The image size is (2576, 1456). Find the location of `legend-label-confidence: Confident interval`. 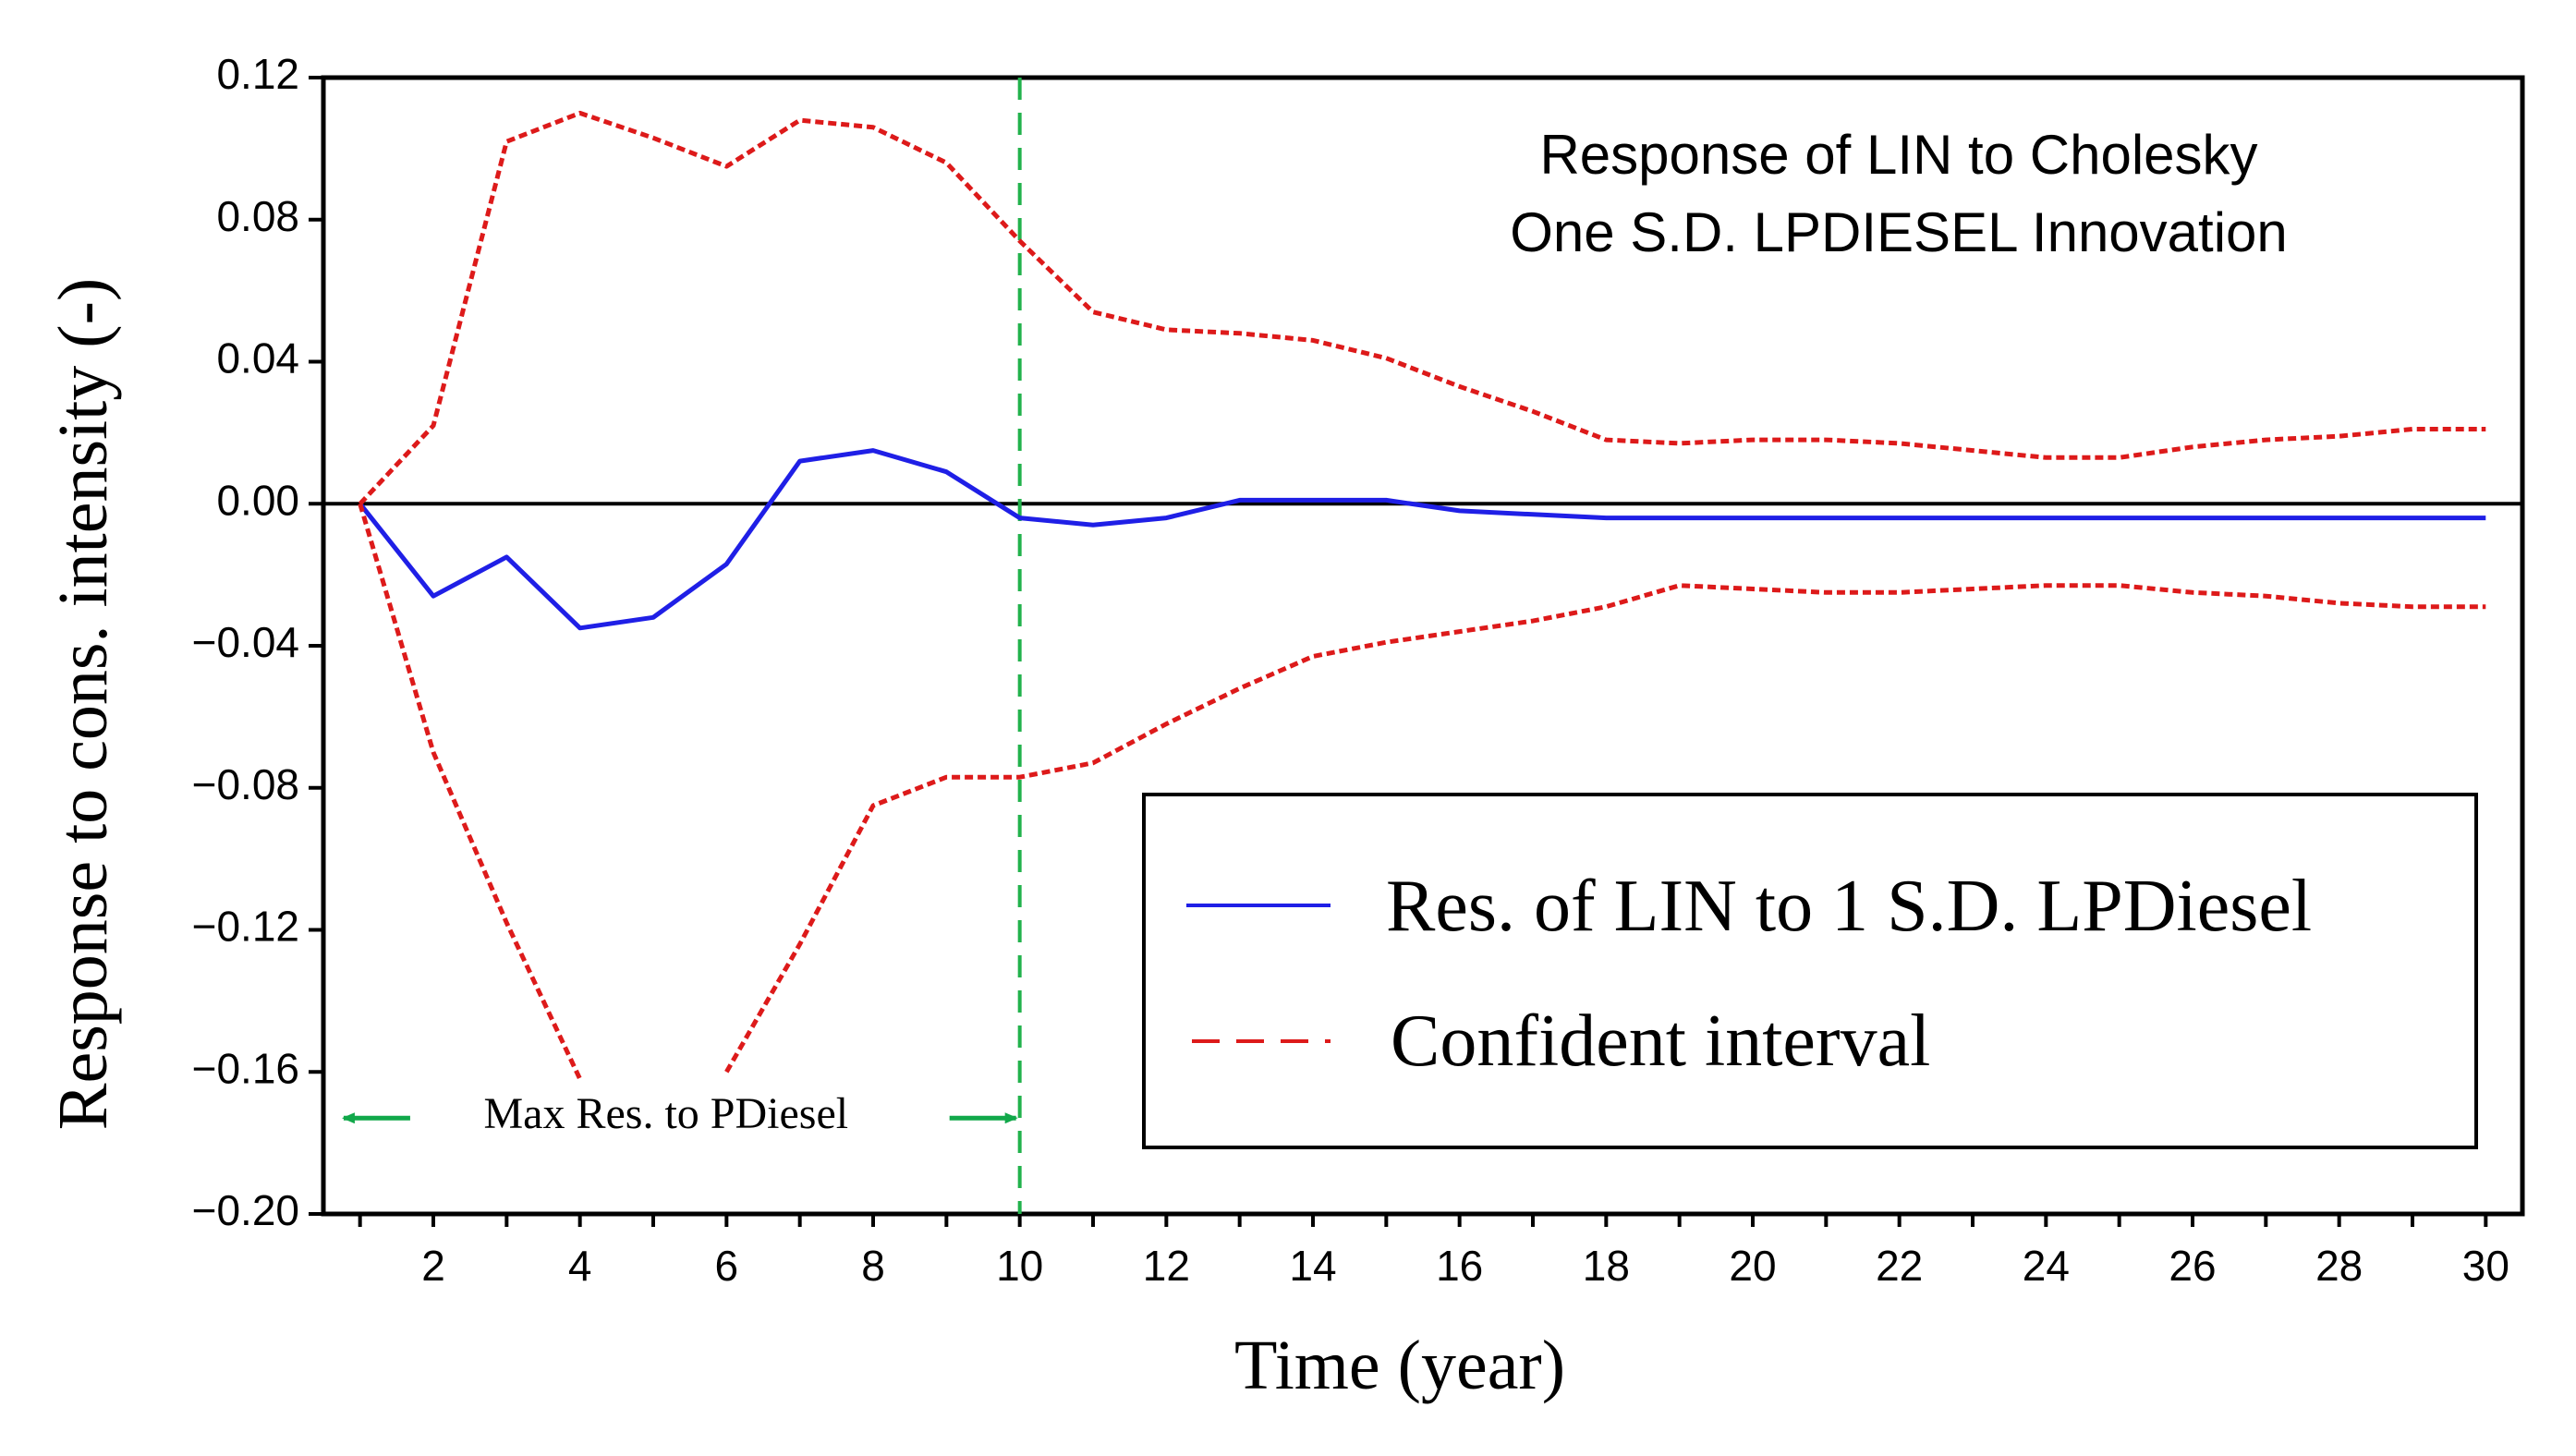

legend-label-confidence: Confident interval is located at coordinates (1660, 1041).